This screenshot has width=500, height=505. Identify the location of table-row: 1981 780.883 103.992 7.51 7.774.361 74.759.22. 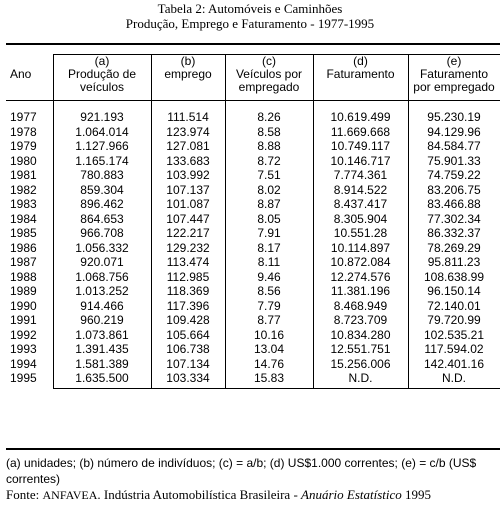
(253, 175).